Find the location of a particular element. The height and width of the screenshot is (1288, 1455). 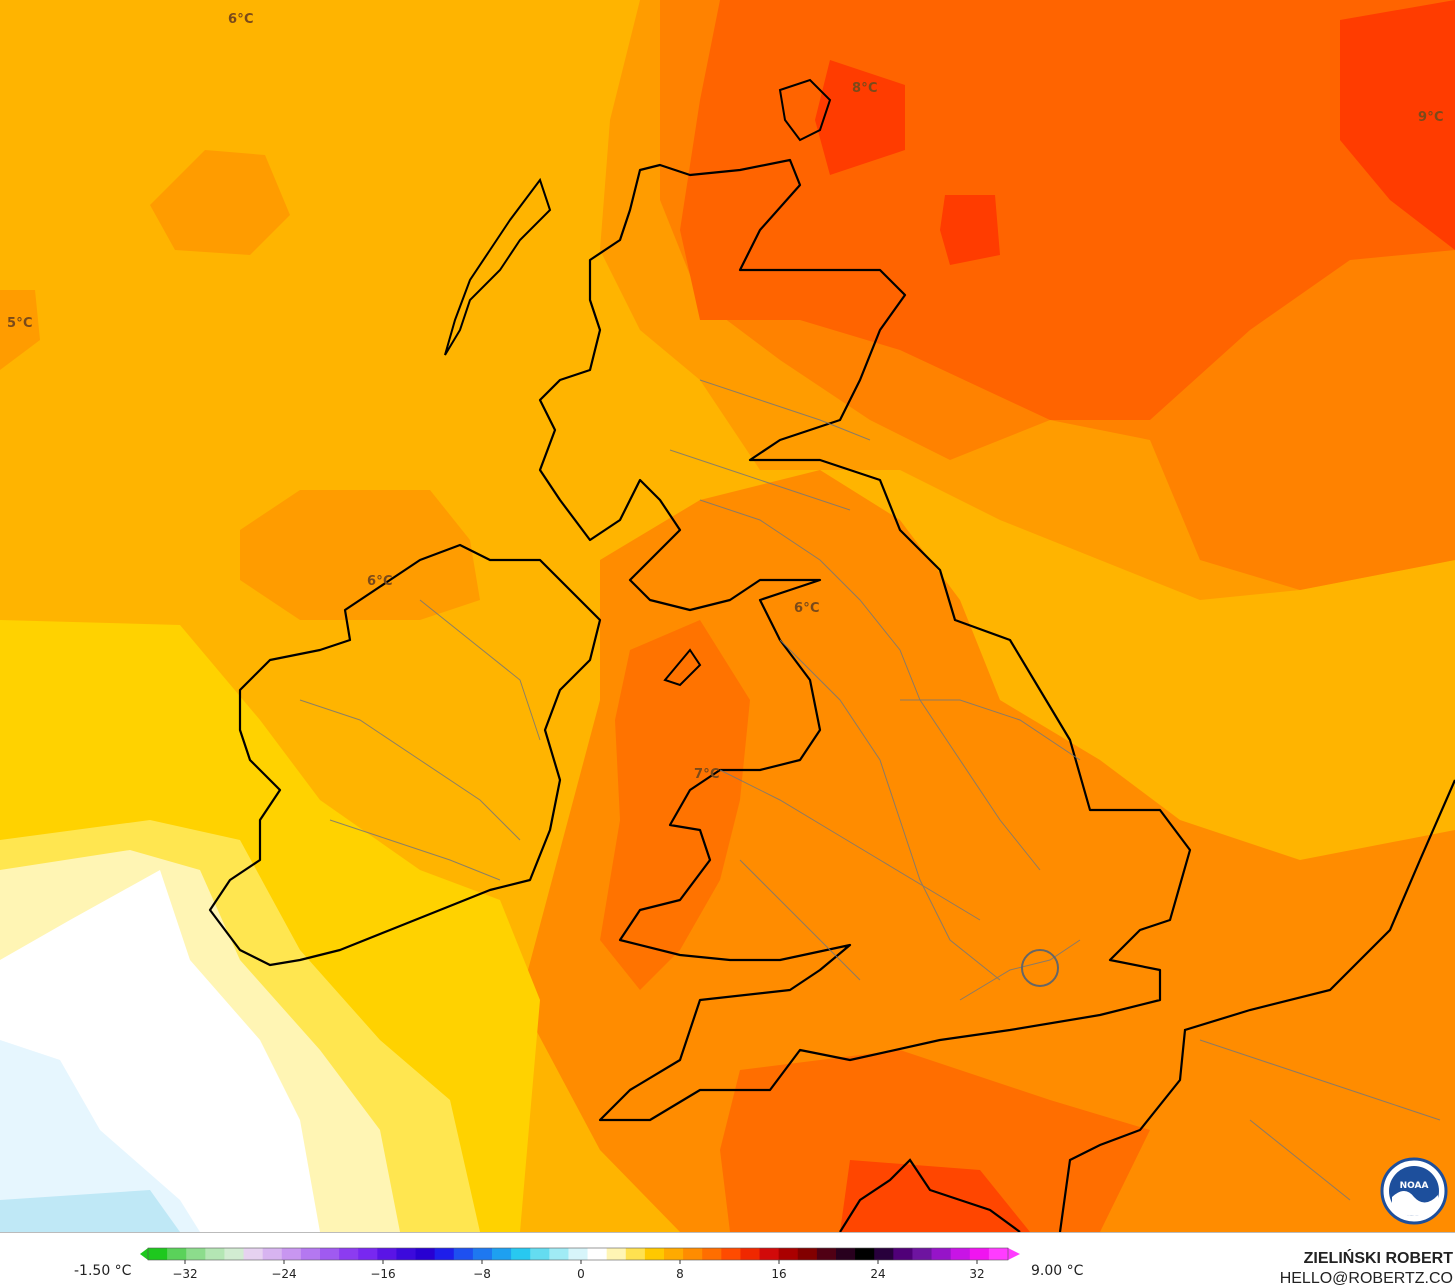

temp-band-9c-east is located at coordinates (970, 230).